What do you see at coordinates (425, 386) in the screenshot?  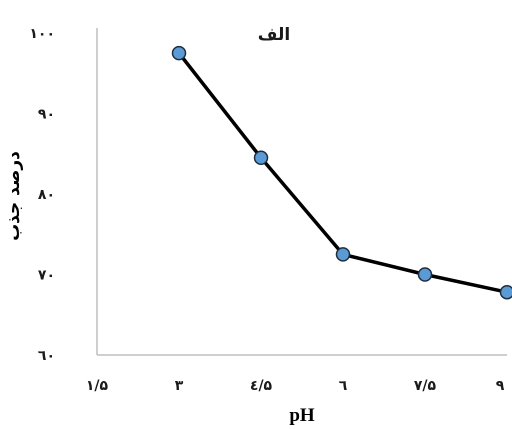 I see `x-tick-label: ۷/۵` at bounding box center [425, 386].